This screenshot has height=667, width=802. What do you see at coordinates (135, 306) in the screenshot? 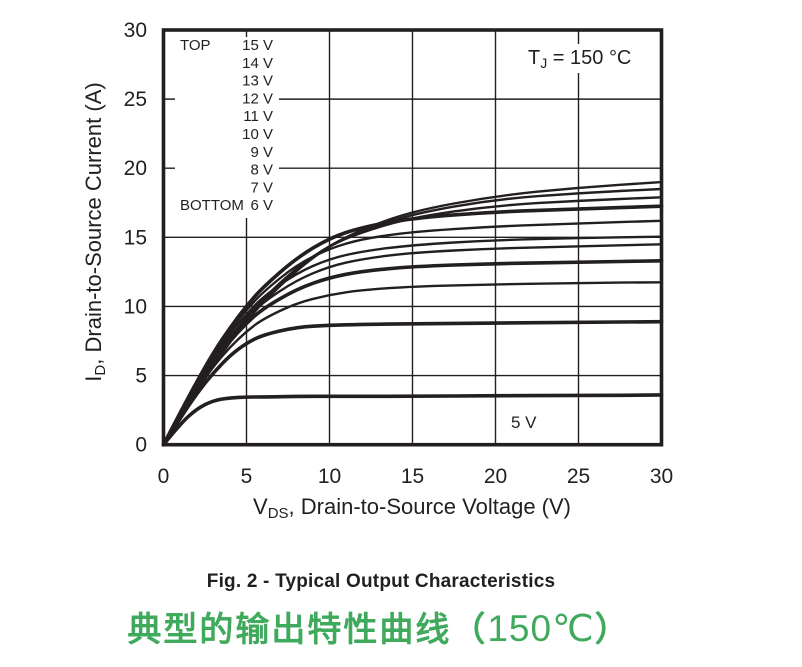
I see `y-tick-label: 10` at bounding box center [135, 306].